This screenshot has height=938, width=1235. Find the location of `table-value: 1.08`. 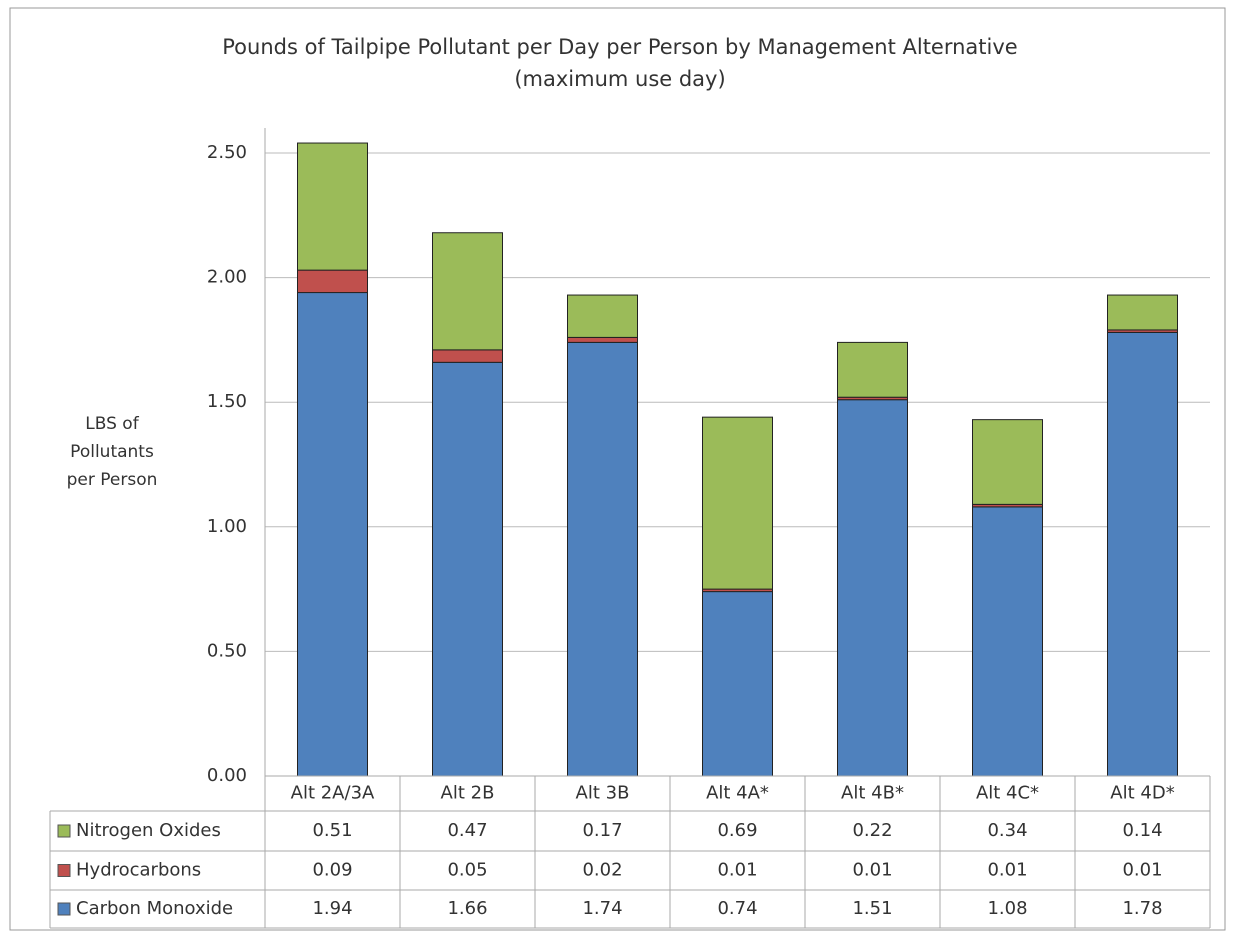

table-value: 1.08 is located at coordinates (1007, 908).